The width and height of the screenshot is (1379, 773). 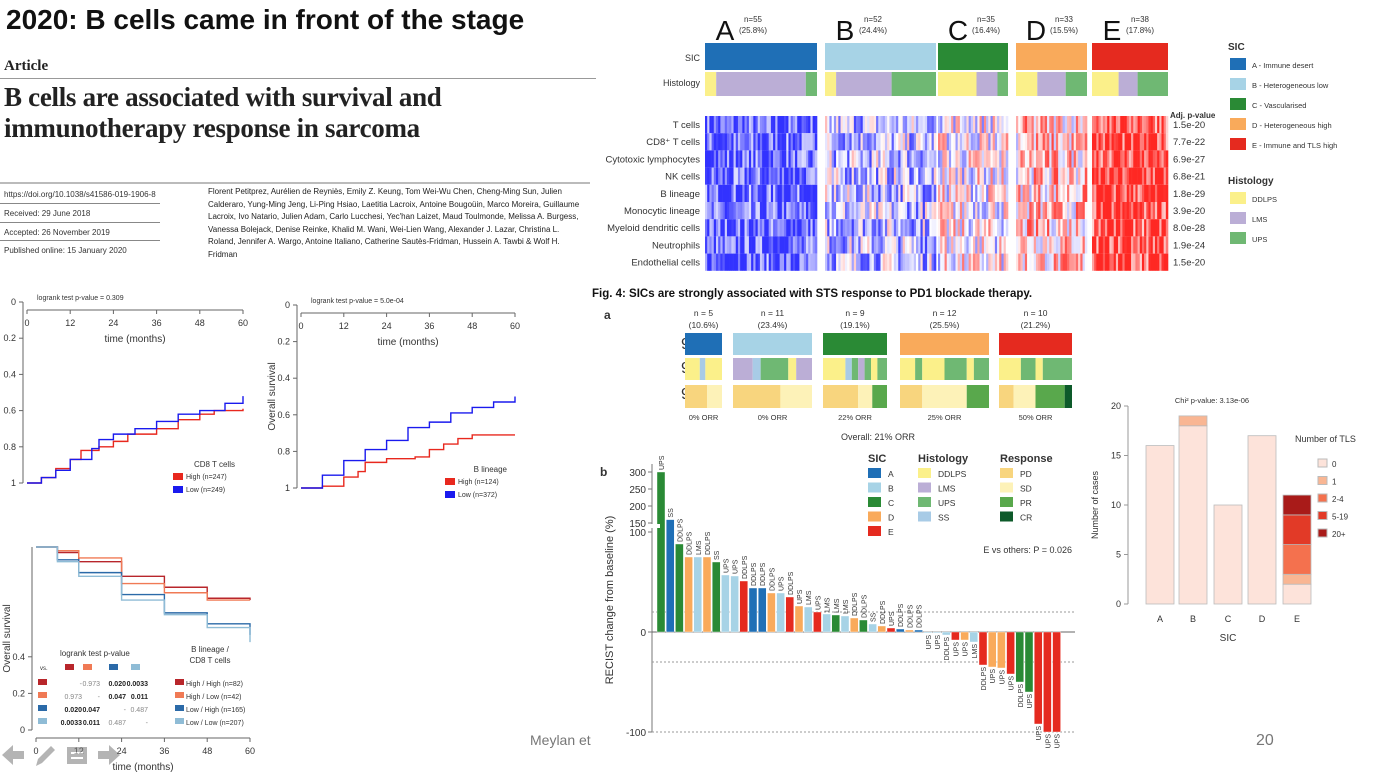 I want to click on pen-icon, so click(x=45, y=755).